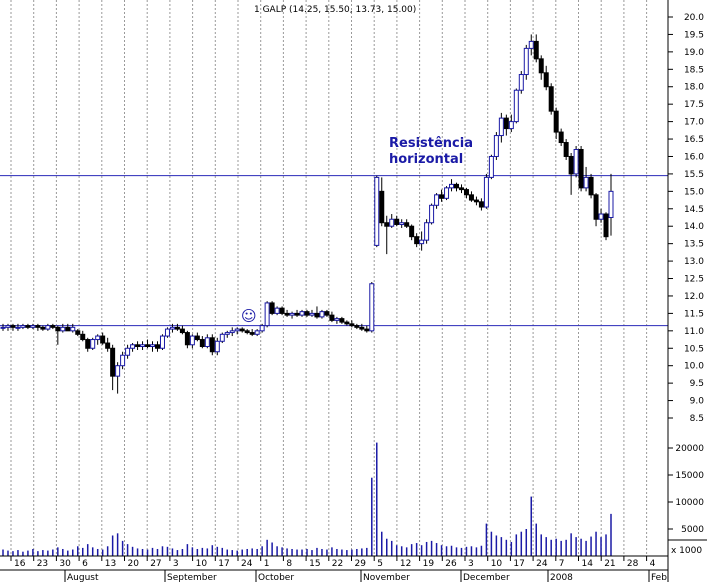 The width and height of the screenshot is (707, 582). What do you see at coordinates (694, 245) in the screenshot?
I see `price-tick-label: 13.5` at bounding box center [694, 245].